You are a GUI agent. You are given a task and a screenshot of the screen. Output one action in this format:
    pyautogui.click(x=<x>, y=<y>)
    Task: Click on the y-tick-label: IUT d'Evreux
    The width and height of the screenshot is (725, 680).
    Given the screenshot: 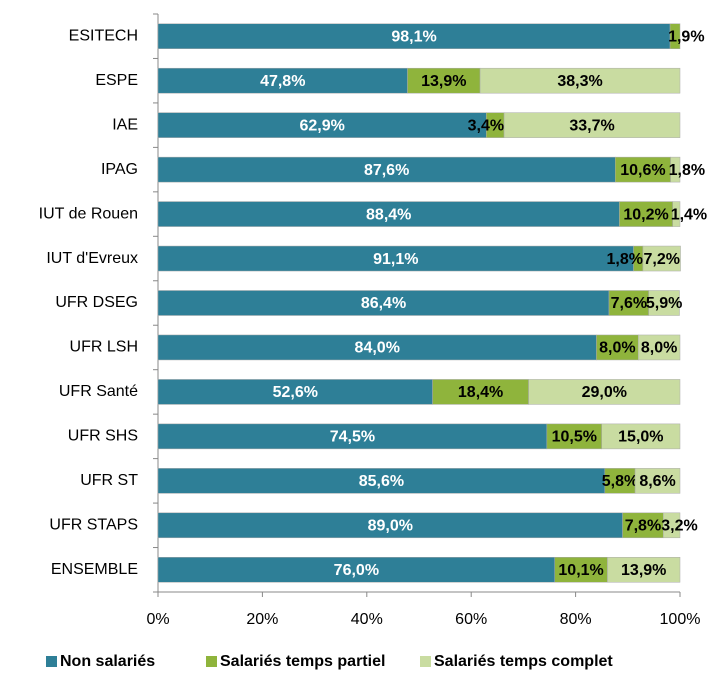 What is the action you would take?
    pyautogui.click(x=92, y=258)
    